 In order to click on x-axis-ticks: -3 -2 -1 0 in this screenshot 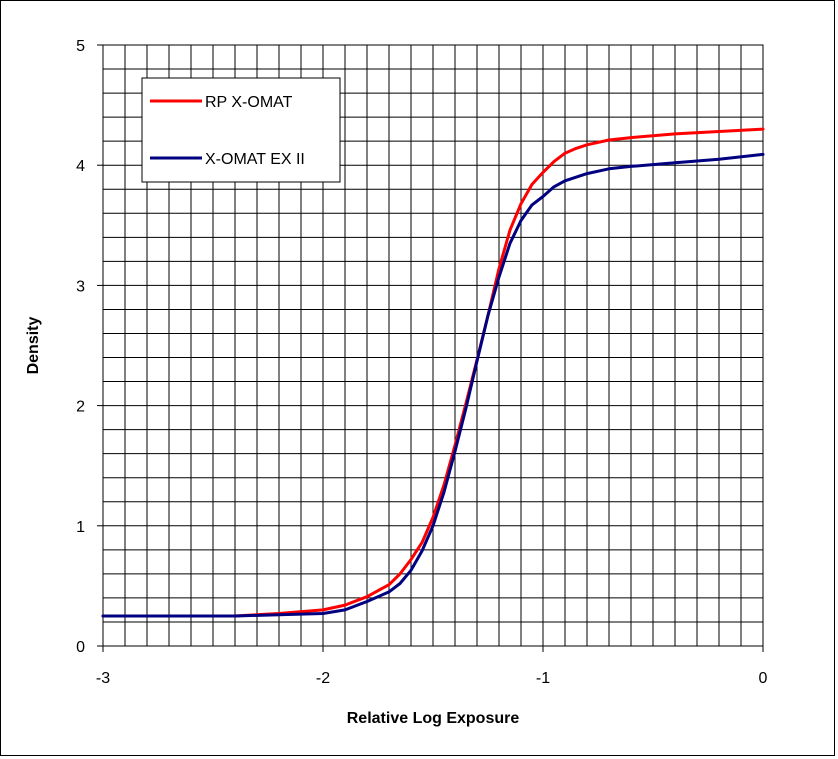, I will do `click(432, 666)`.